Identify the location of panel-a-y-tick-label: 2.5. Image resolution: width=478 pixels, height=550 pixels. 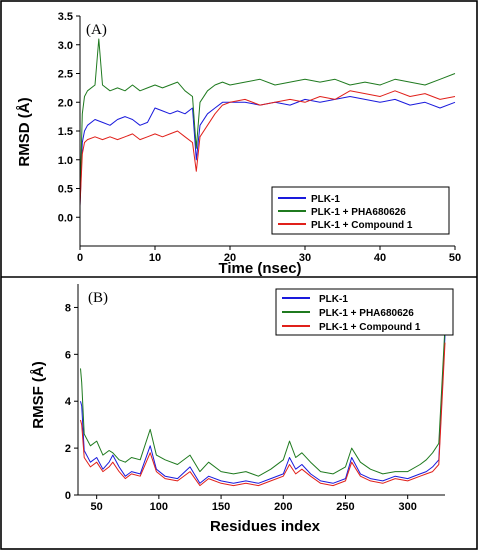
(65, 75).